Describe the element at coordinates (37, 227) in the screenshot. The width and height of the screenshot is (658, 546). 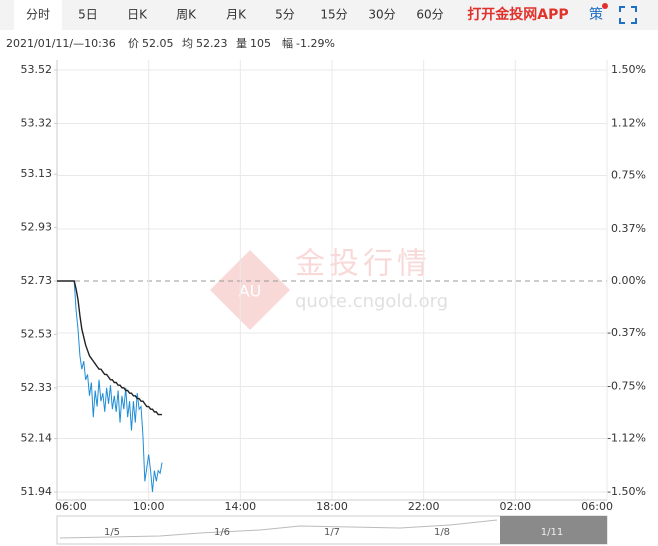
I see `y-tick-label: 52.93` at that location.